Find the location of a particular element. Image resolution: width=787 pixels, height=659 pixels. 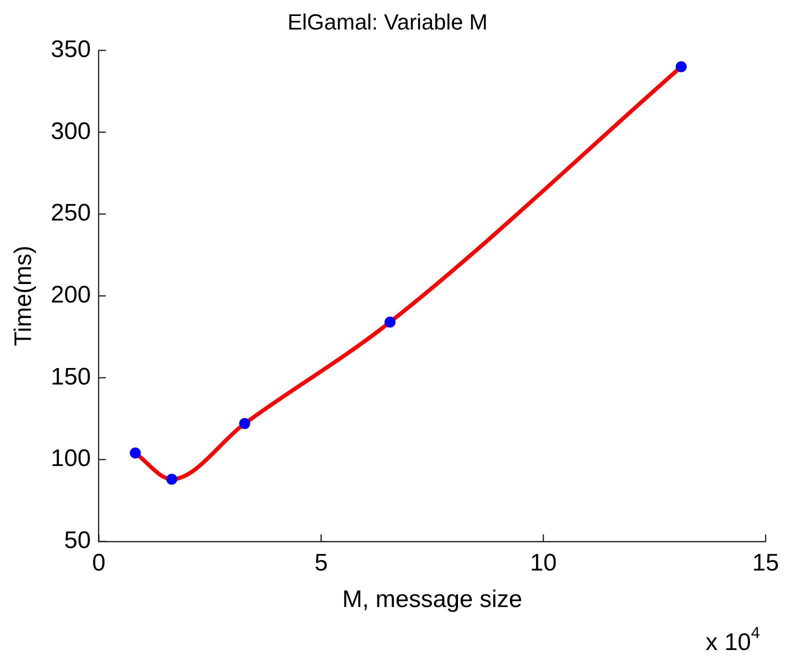

chart-title: ElGamal: Variable M is located at coordinates (387, 21).